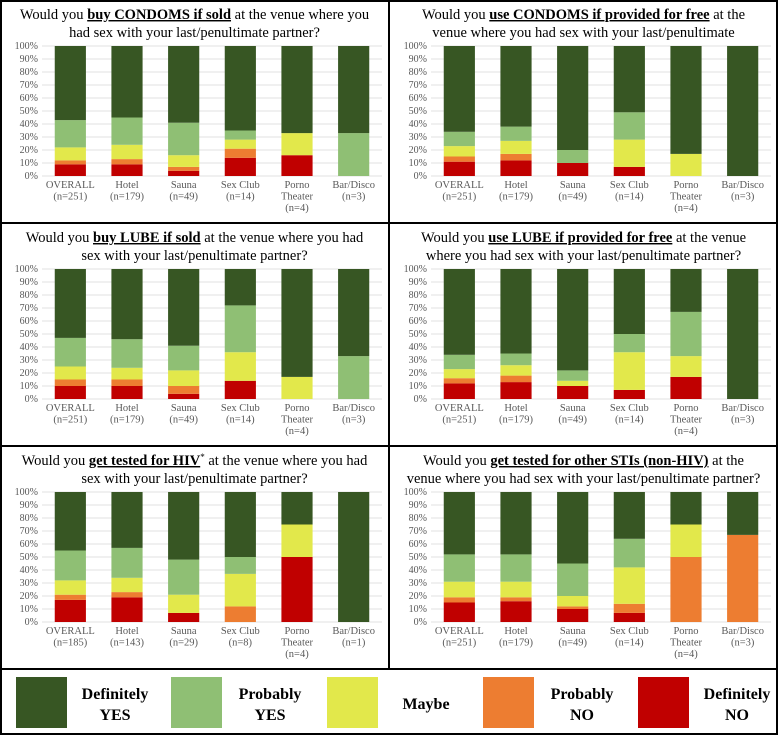 The width and height of the screenshot is (778, 735). I want to click on x-category-label: (n=179), so click(516, 643).